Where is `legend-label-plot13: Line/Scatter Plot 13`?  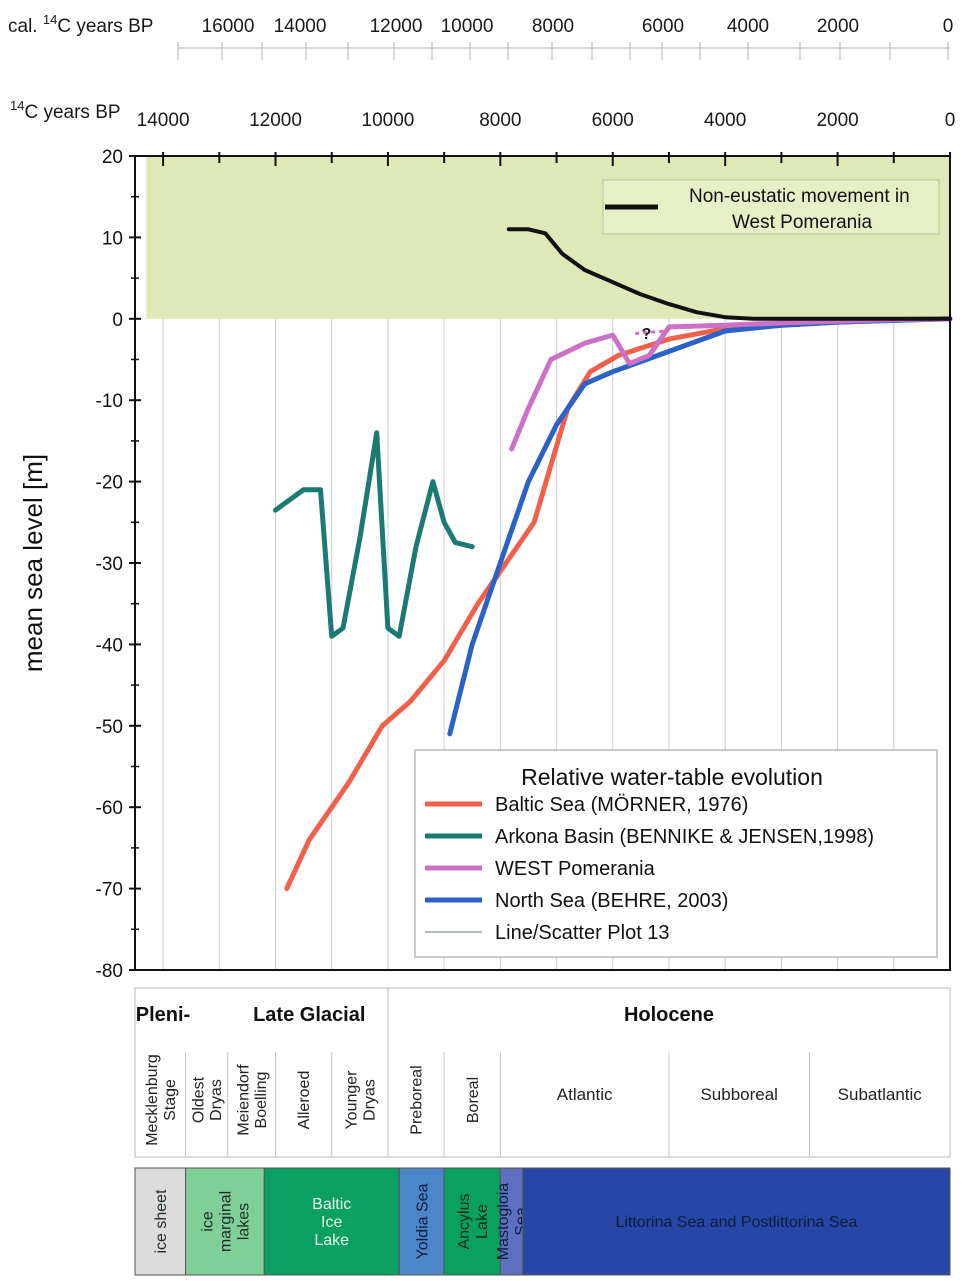 legend-label-plot13: Line/Scatter Plot 13 is located at coordinates (582, 933).